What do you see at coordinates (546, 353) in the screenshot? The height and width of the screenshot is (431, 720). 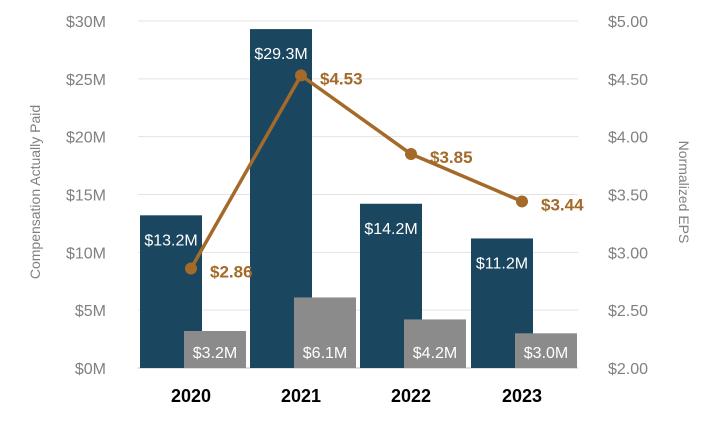 I see `secondary-bar-label: $3.0M` at bounding box center [546, 353].